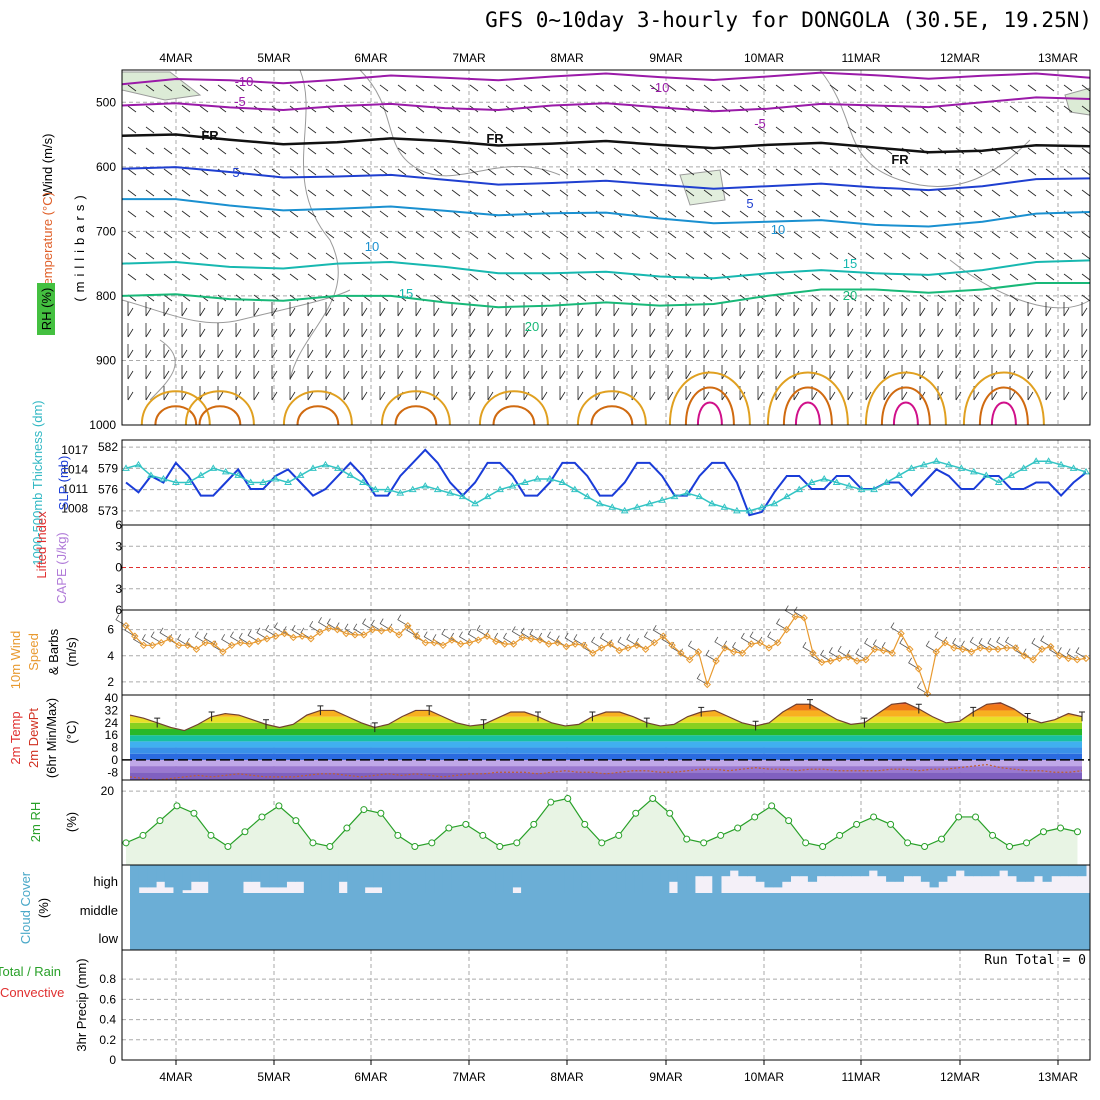 Image resolution: width=1100 pixels, height=1100 pixels. I want to click on ylabel-wind10unit: (m/s), so click(71, 652).